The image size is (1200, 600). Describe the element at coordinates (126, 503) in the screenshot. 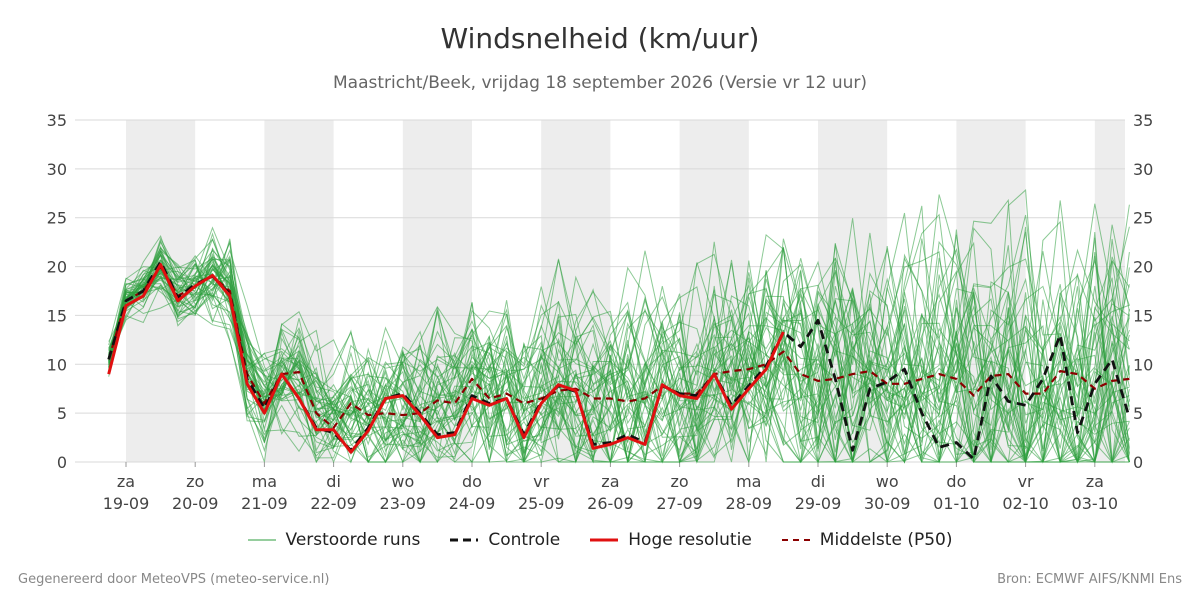

I see `x-tick-label-date: 19-09` at that location.